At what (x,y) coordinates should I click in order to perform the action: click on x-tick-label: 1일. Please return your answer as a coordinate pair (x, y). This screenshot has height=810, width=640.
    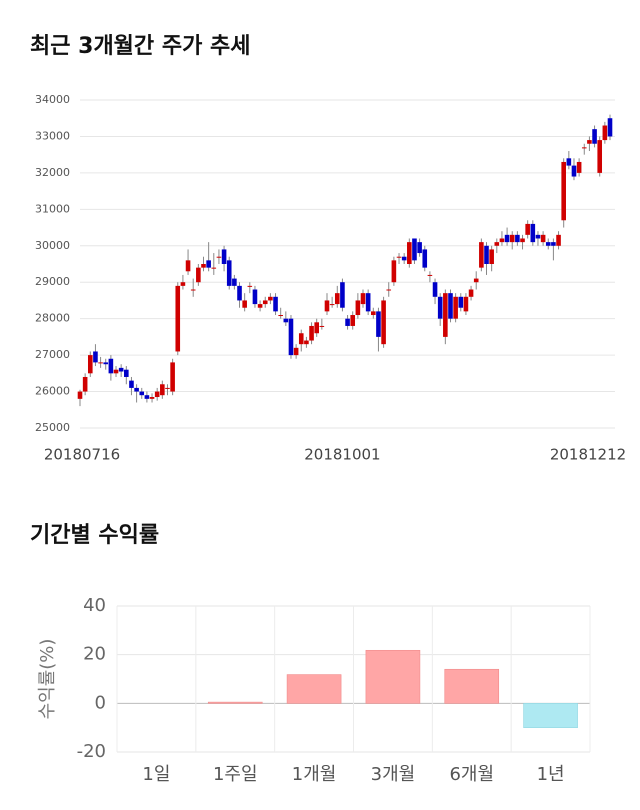
    Looking at the image, I should click on (156, 774).